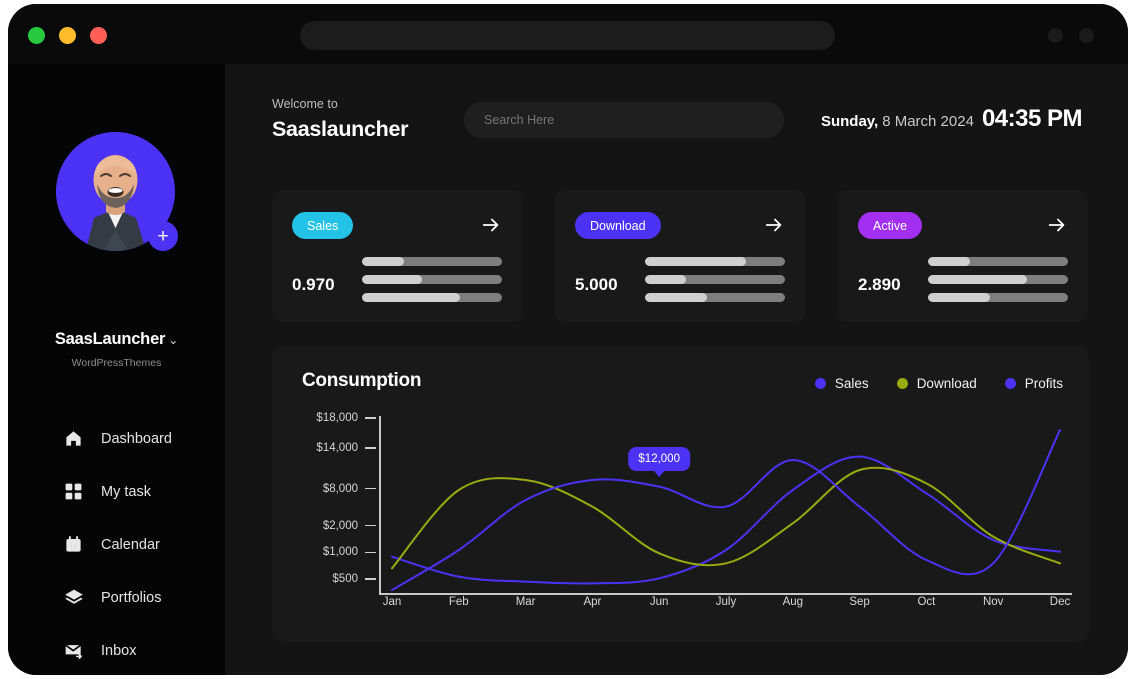 The width and height of the screenshot is (1136, 679). I want to click on grid-icon, so click(73, 491).